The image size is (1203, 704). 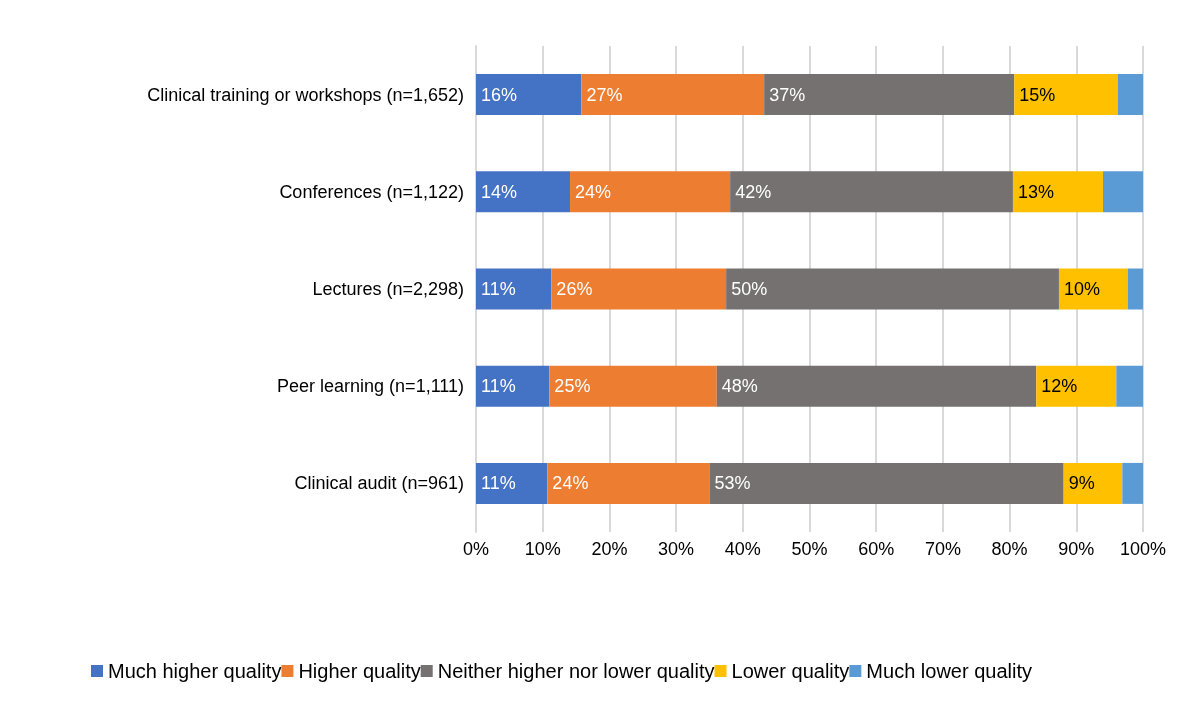 What do you see at coordinates (676, 549) in the screenshot?
I see `x-tick-label: 30%` at bounding box center [676, 549].